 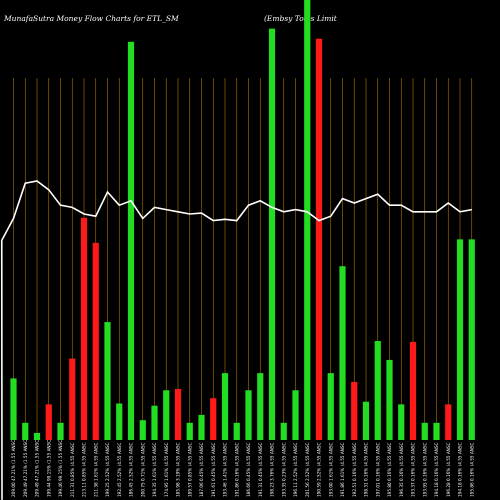 I want to click on x-tick-label: 196.11 2.52% (4.55 ANSC, so click(x=295, y=469).